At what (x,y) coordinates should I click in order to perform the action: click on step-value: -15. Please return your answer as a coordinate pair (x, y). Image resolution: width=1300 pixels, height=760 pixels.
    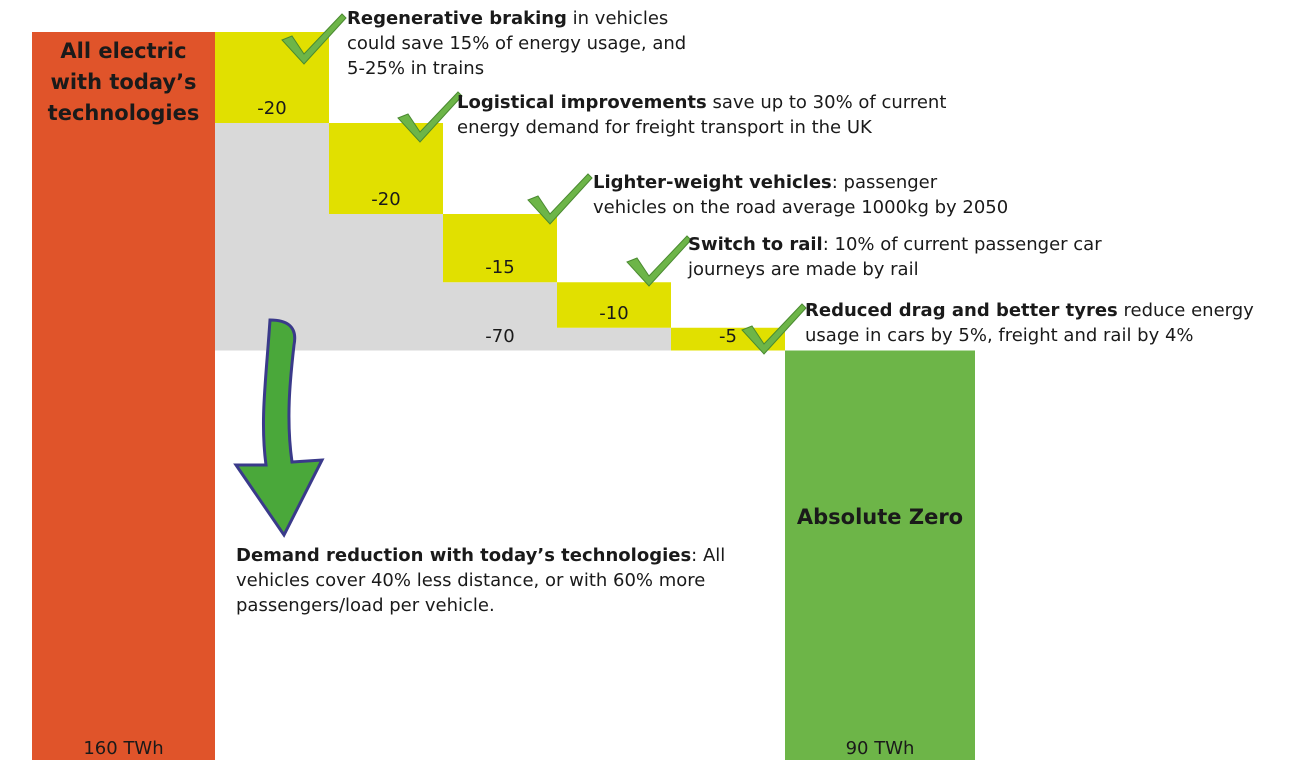
    Looking at the image, I should click on (500, 268).